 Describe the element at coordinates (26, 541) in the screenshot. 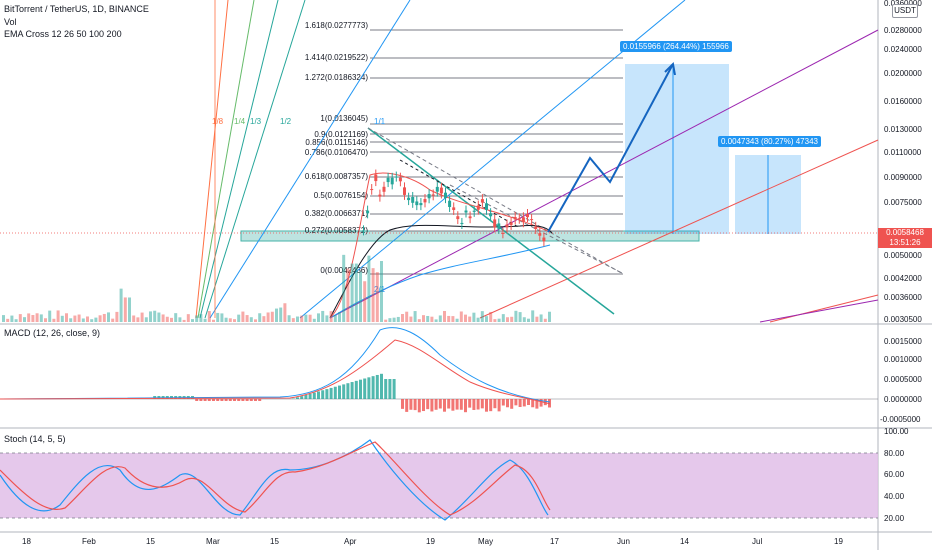

I see `time-tick: 18` at that location.